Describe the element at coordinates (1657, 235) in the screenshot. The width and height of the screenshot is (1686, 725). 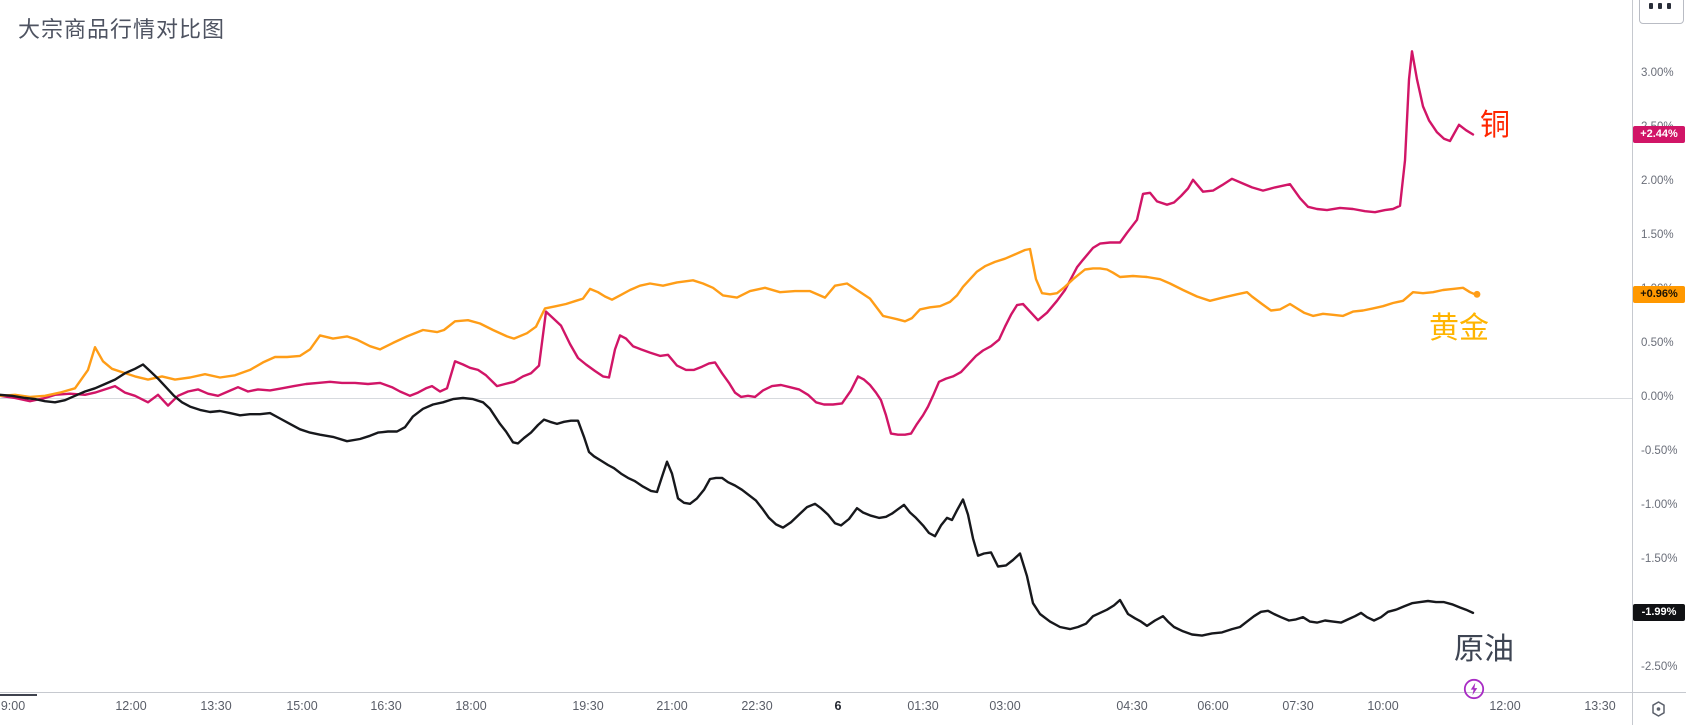
I see `price-axis-label: 1.50%` at that location.